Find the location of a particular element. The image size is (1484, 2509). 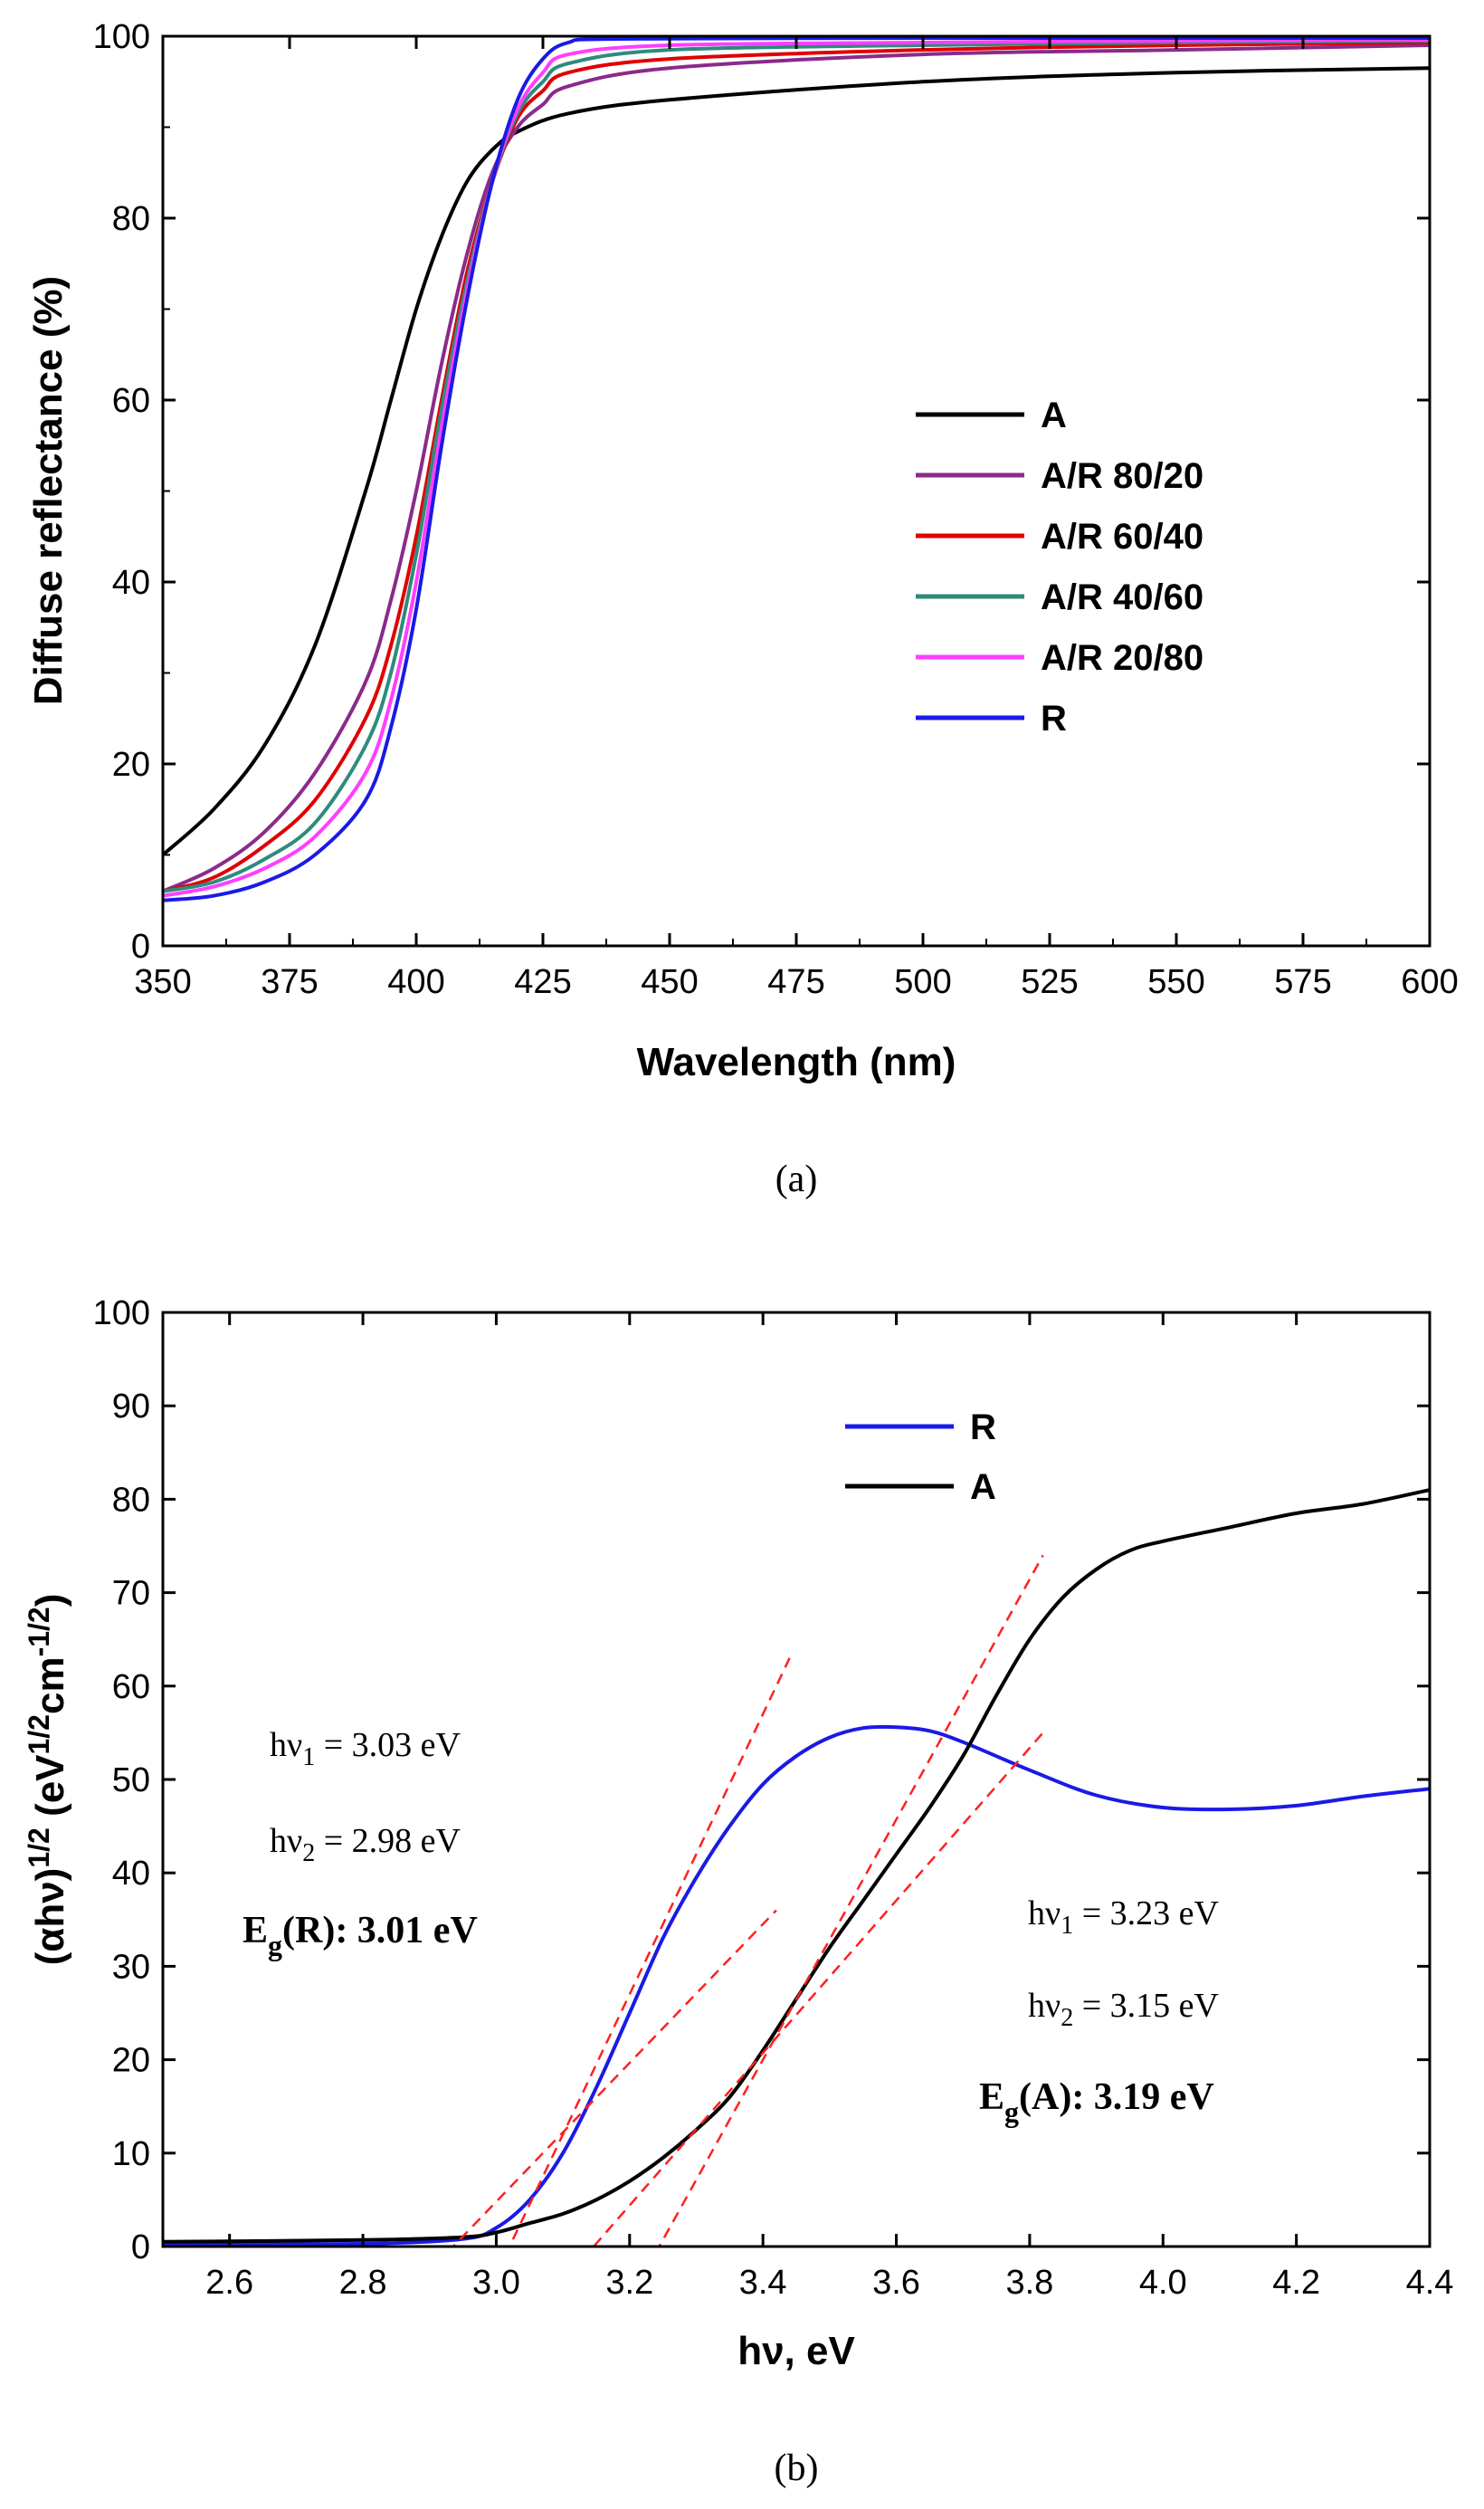

ylabel-part: (αhν) is located at coordinates (50, 1917).